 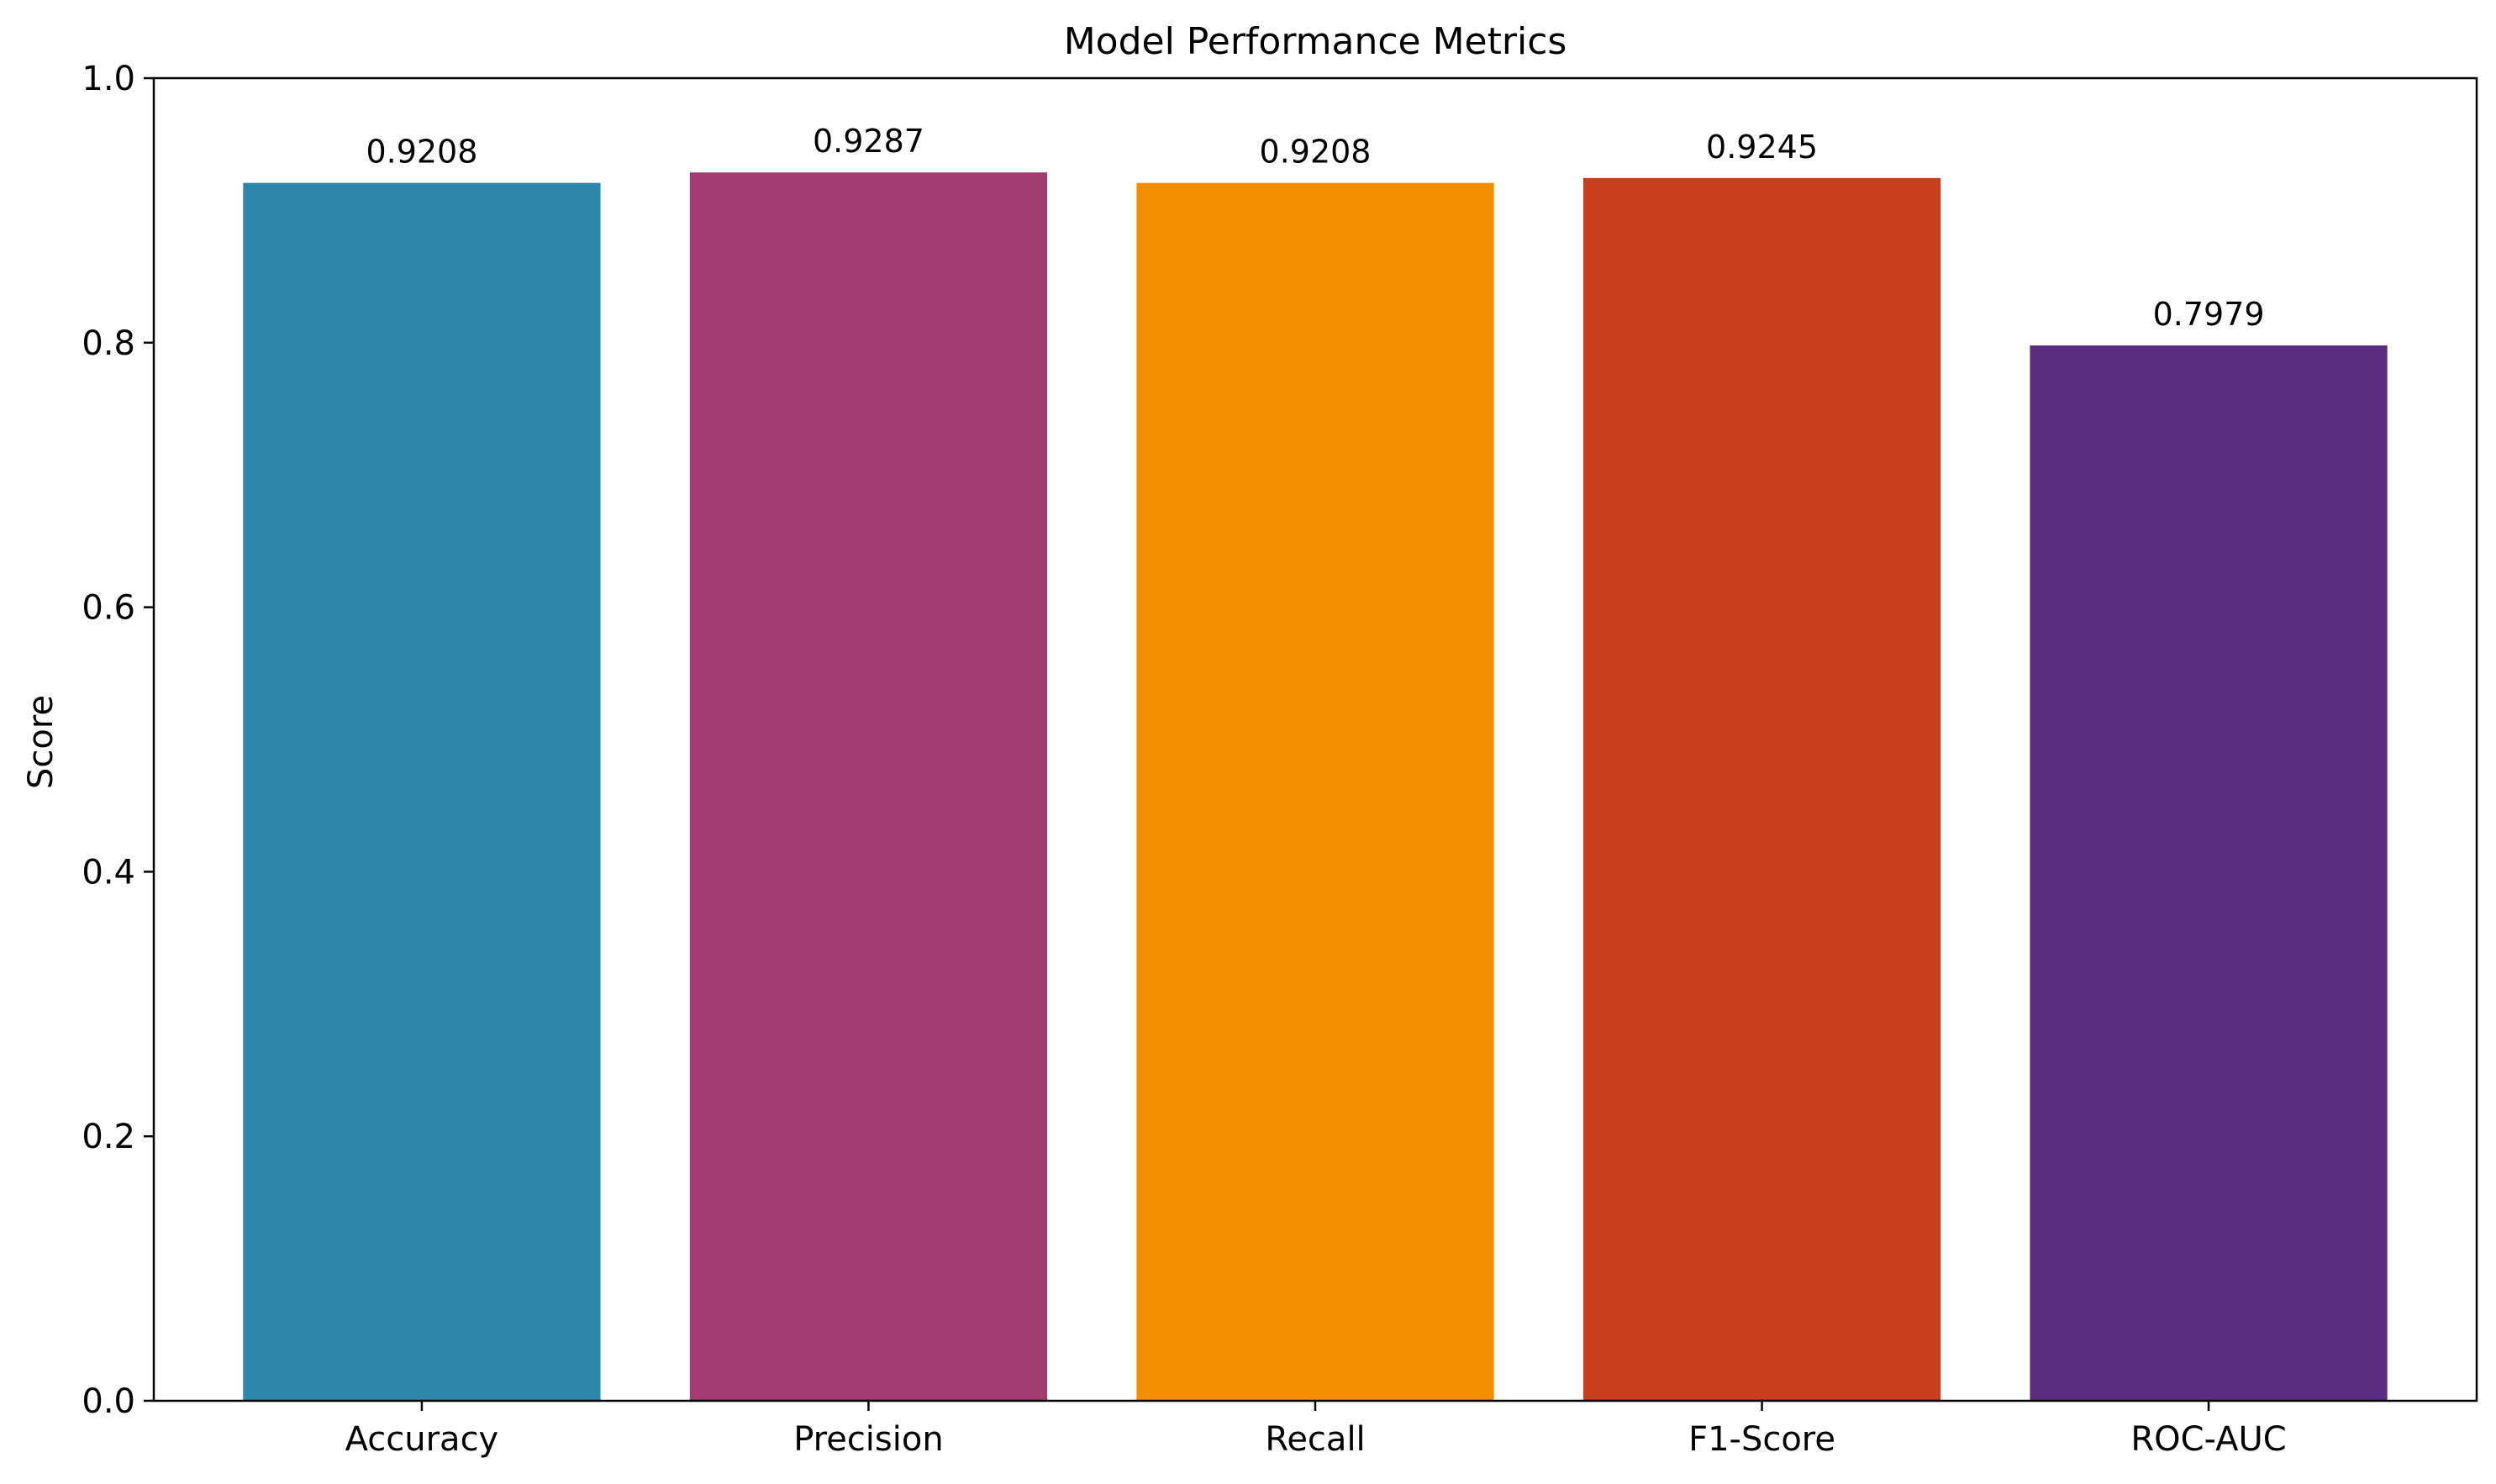 I want to click on x-tick-label-recall: Recall, so click(x=1315, y=1439).